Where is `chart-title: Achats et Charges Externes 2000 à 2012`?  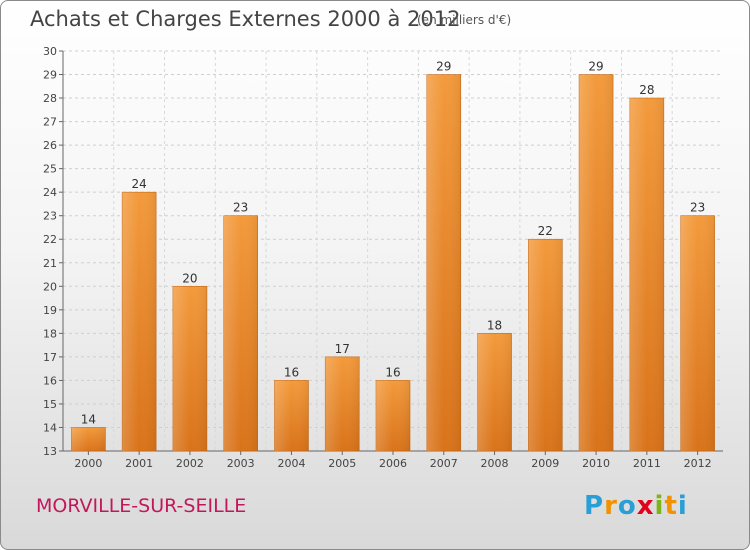 chart-title: Achats et Charges Externes 2000 à 2012 is located at coordinates (245, 19).